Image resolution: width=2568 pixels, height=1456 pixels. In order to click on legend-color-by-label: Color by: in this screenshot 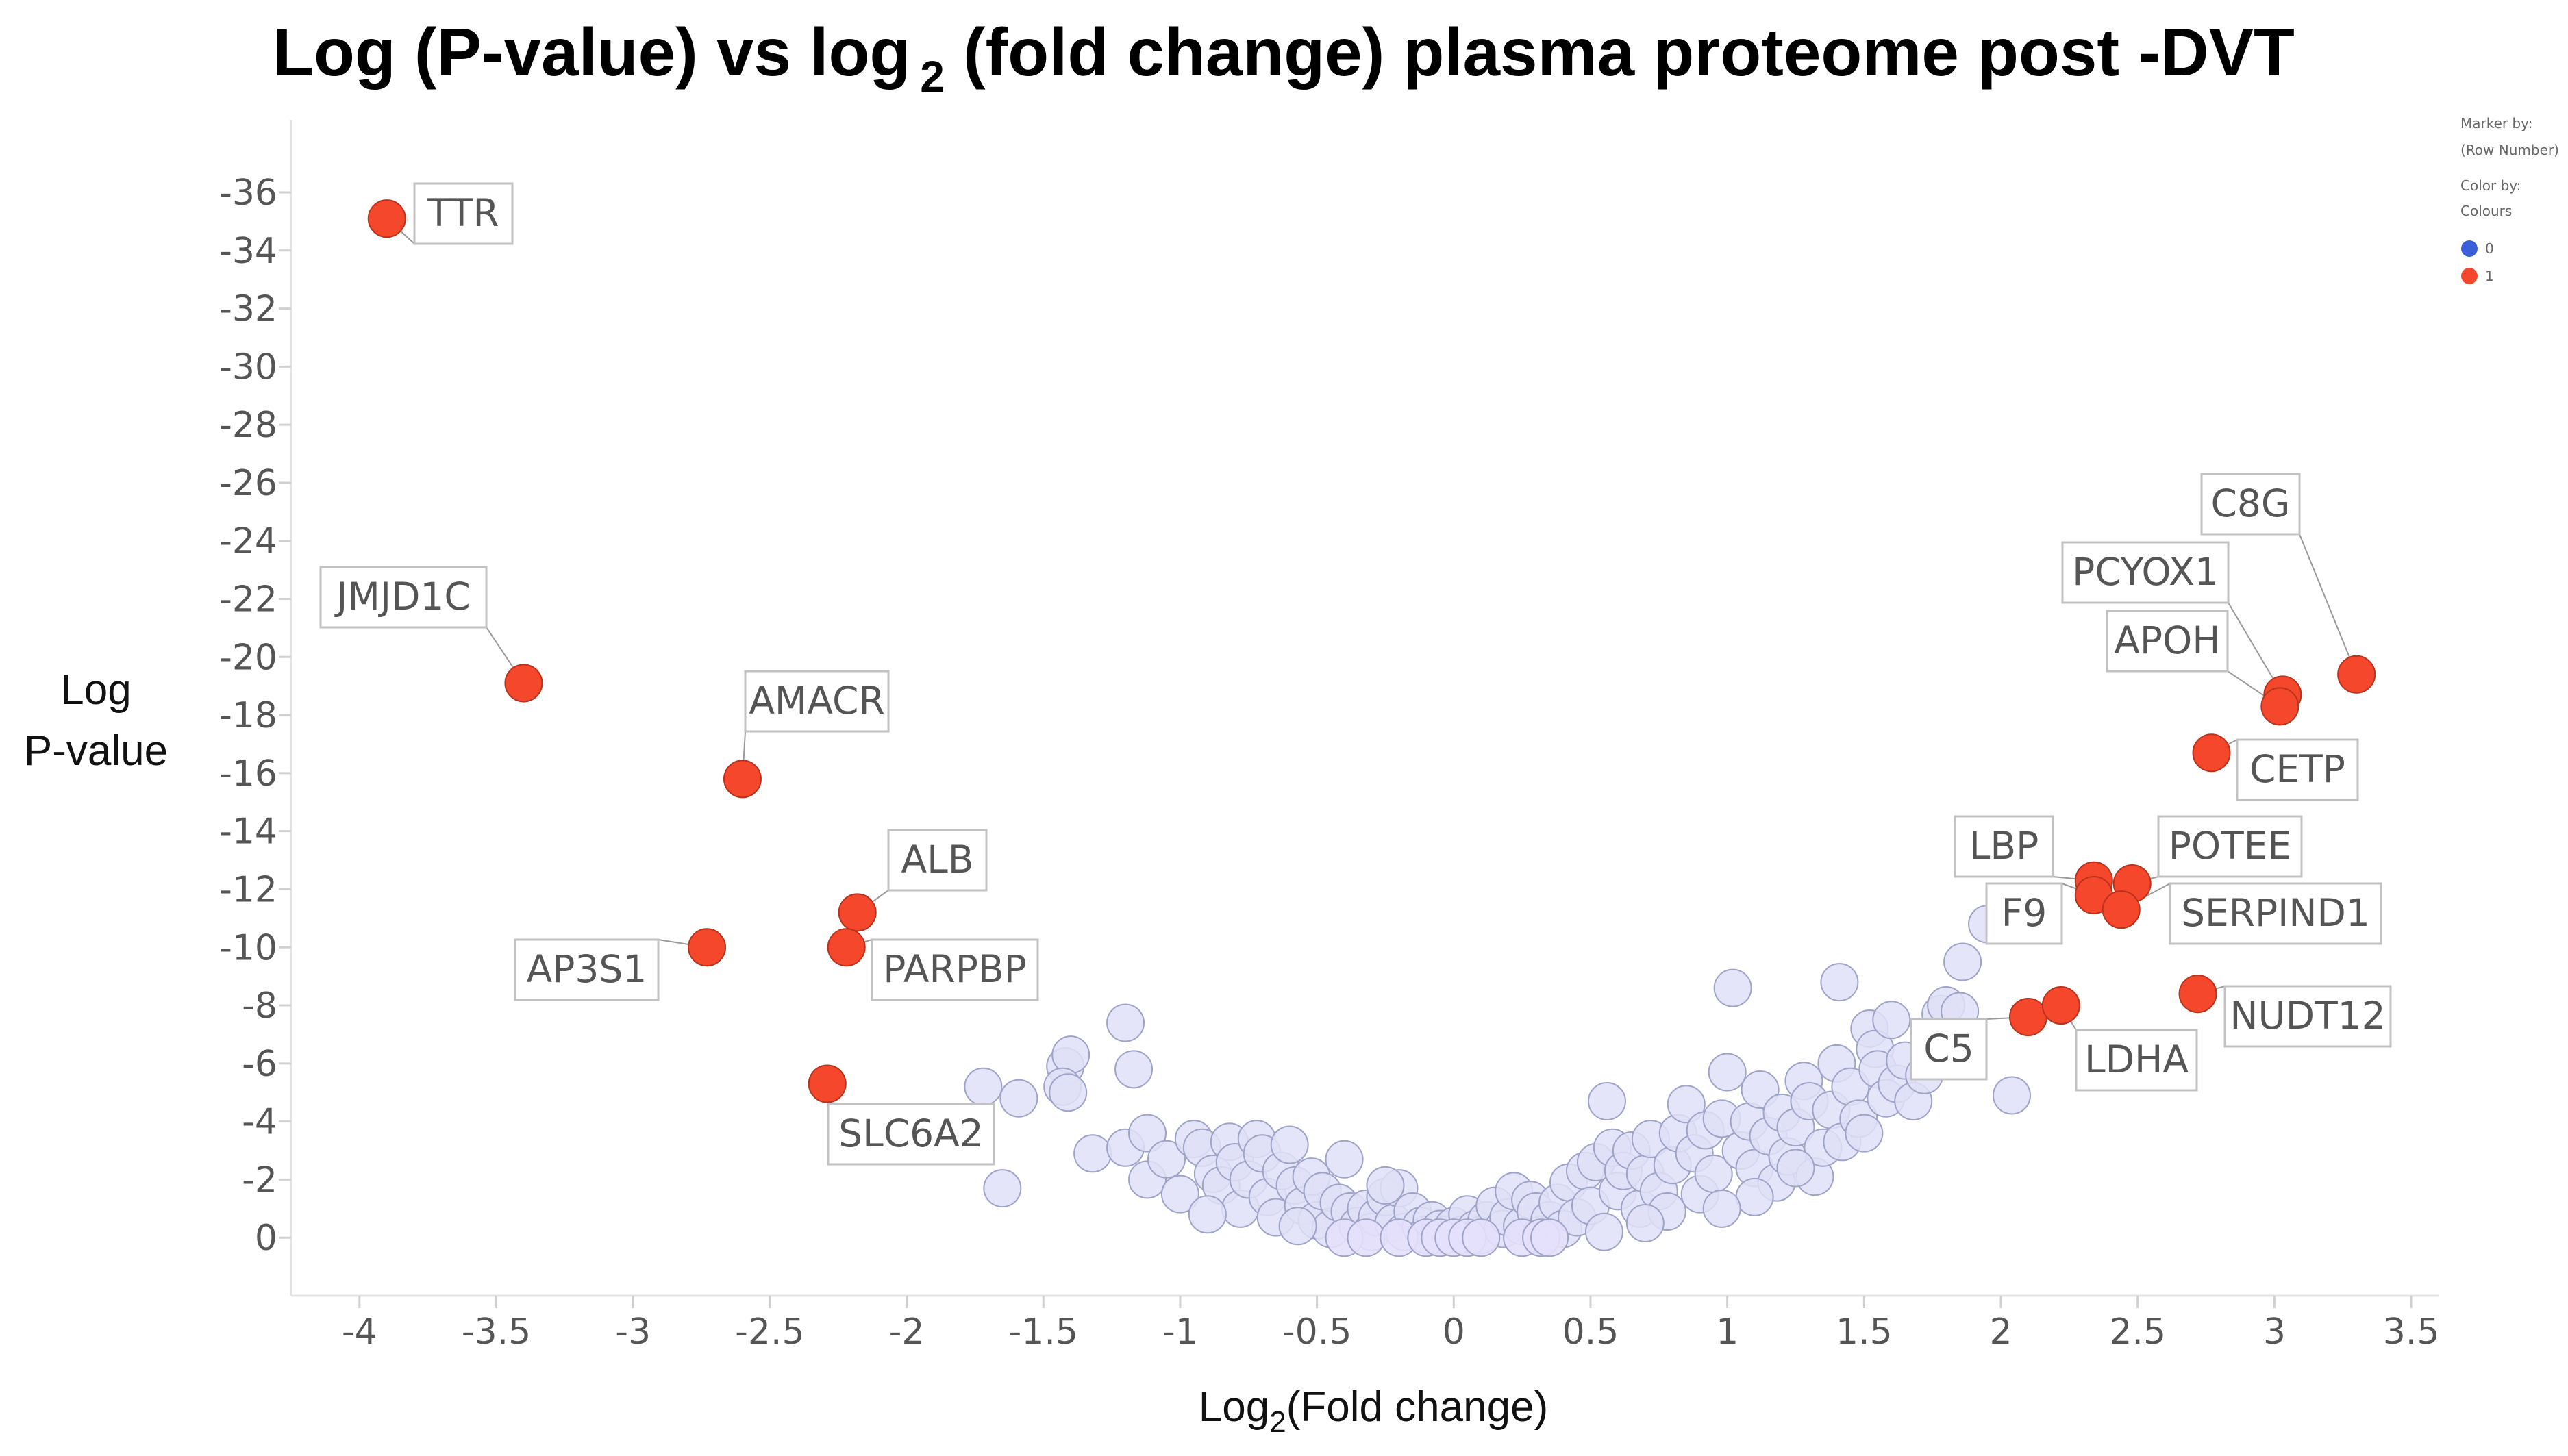, I will do `click(2491, 185)`.